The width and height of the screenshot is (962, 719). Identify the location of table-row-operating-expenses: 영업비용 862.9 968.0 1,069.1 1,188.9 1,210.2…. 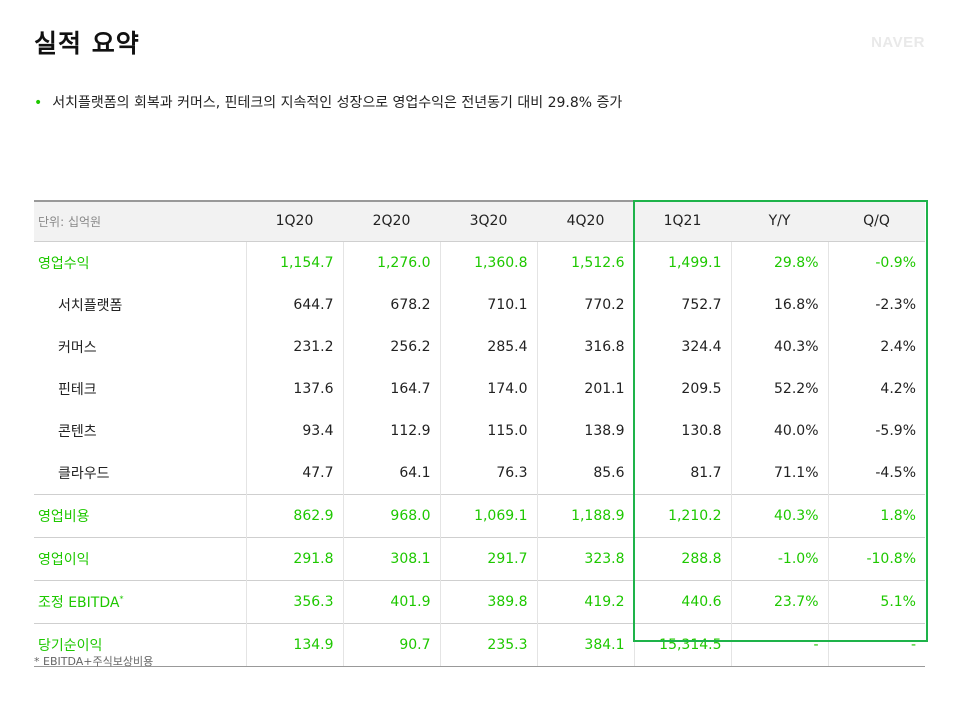
(479, 515).